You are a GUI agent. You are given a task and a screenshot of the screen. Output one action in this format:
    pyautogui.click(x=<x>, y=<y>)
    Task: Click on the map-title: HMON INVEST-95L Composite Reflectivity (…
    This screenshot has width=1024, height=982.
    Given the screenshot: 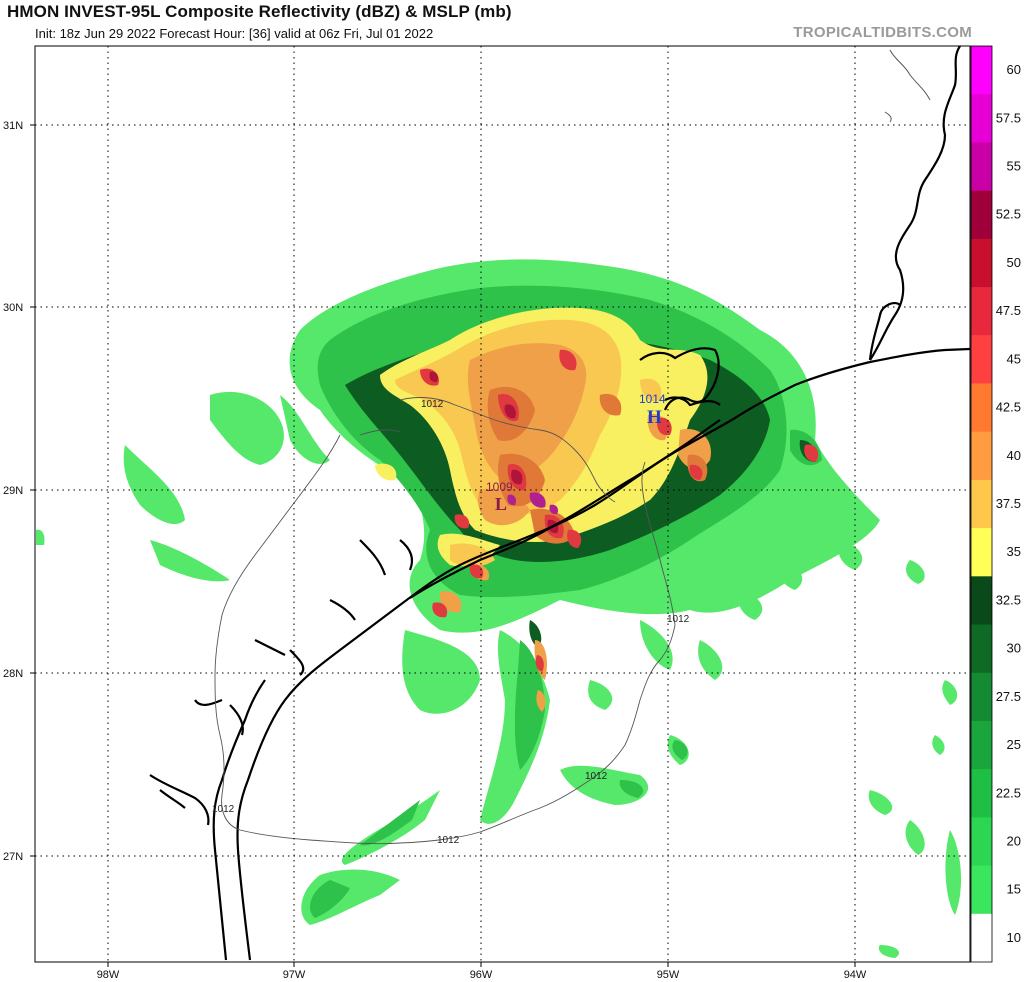 What is the action you would take?
    pyautogui.click(x=259, y=11)
    